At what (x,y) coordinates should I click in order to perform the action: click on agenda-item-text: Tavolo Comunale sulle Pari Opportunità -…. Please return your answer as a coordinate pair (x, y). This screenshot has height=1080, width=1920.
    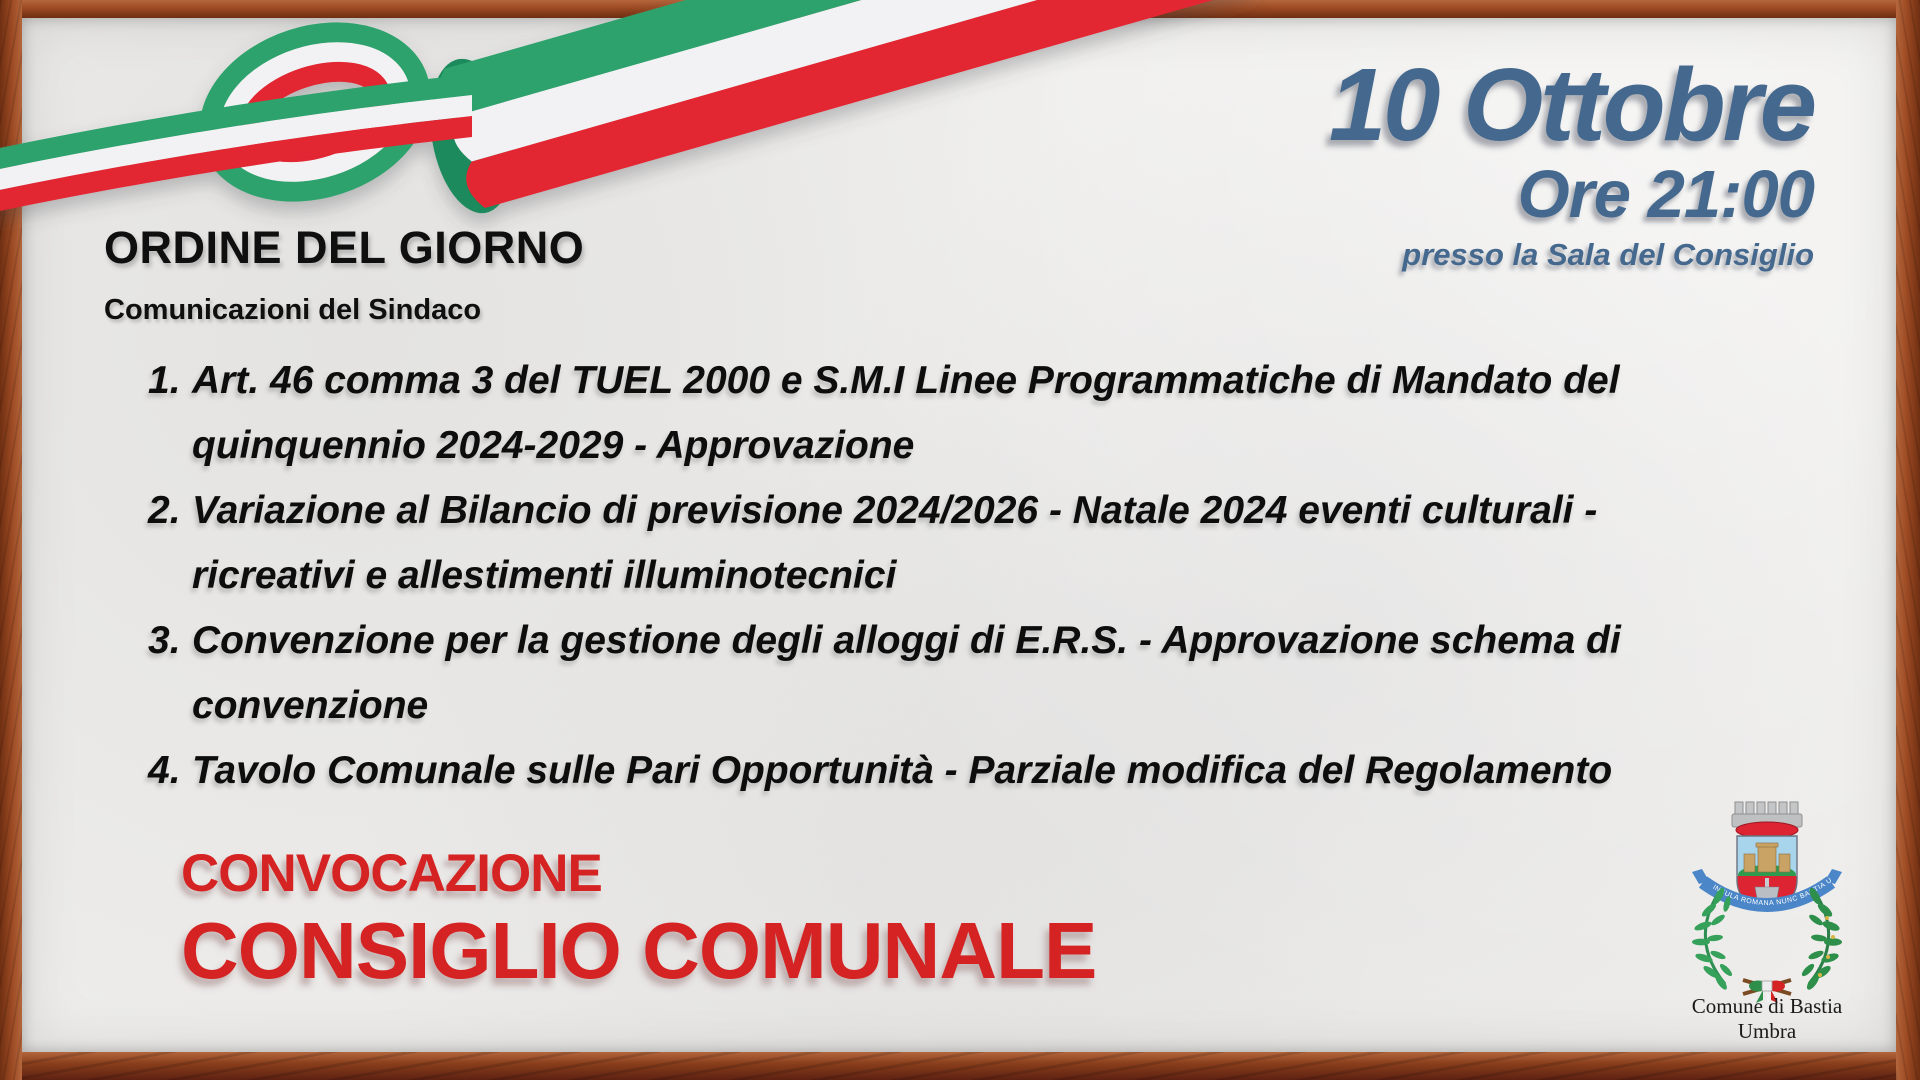
    Looking at the image, I should click on (902, 770).